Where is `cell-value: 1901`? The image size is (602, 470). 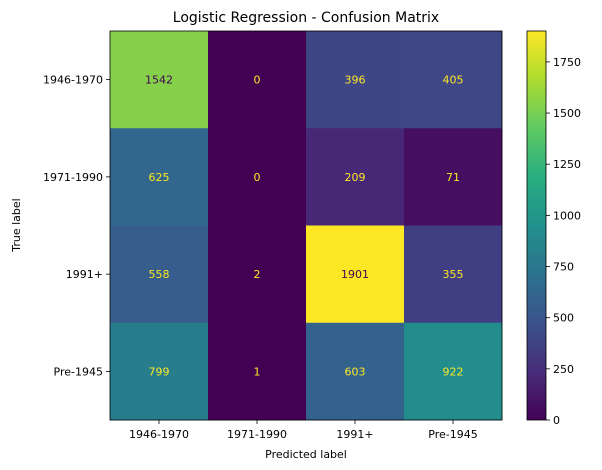
cell-value: 1901 is located at coordinates (355, 274).